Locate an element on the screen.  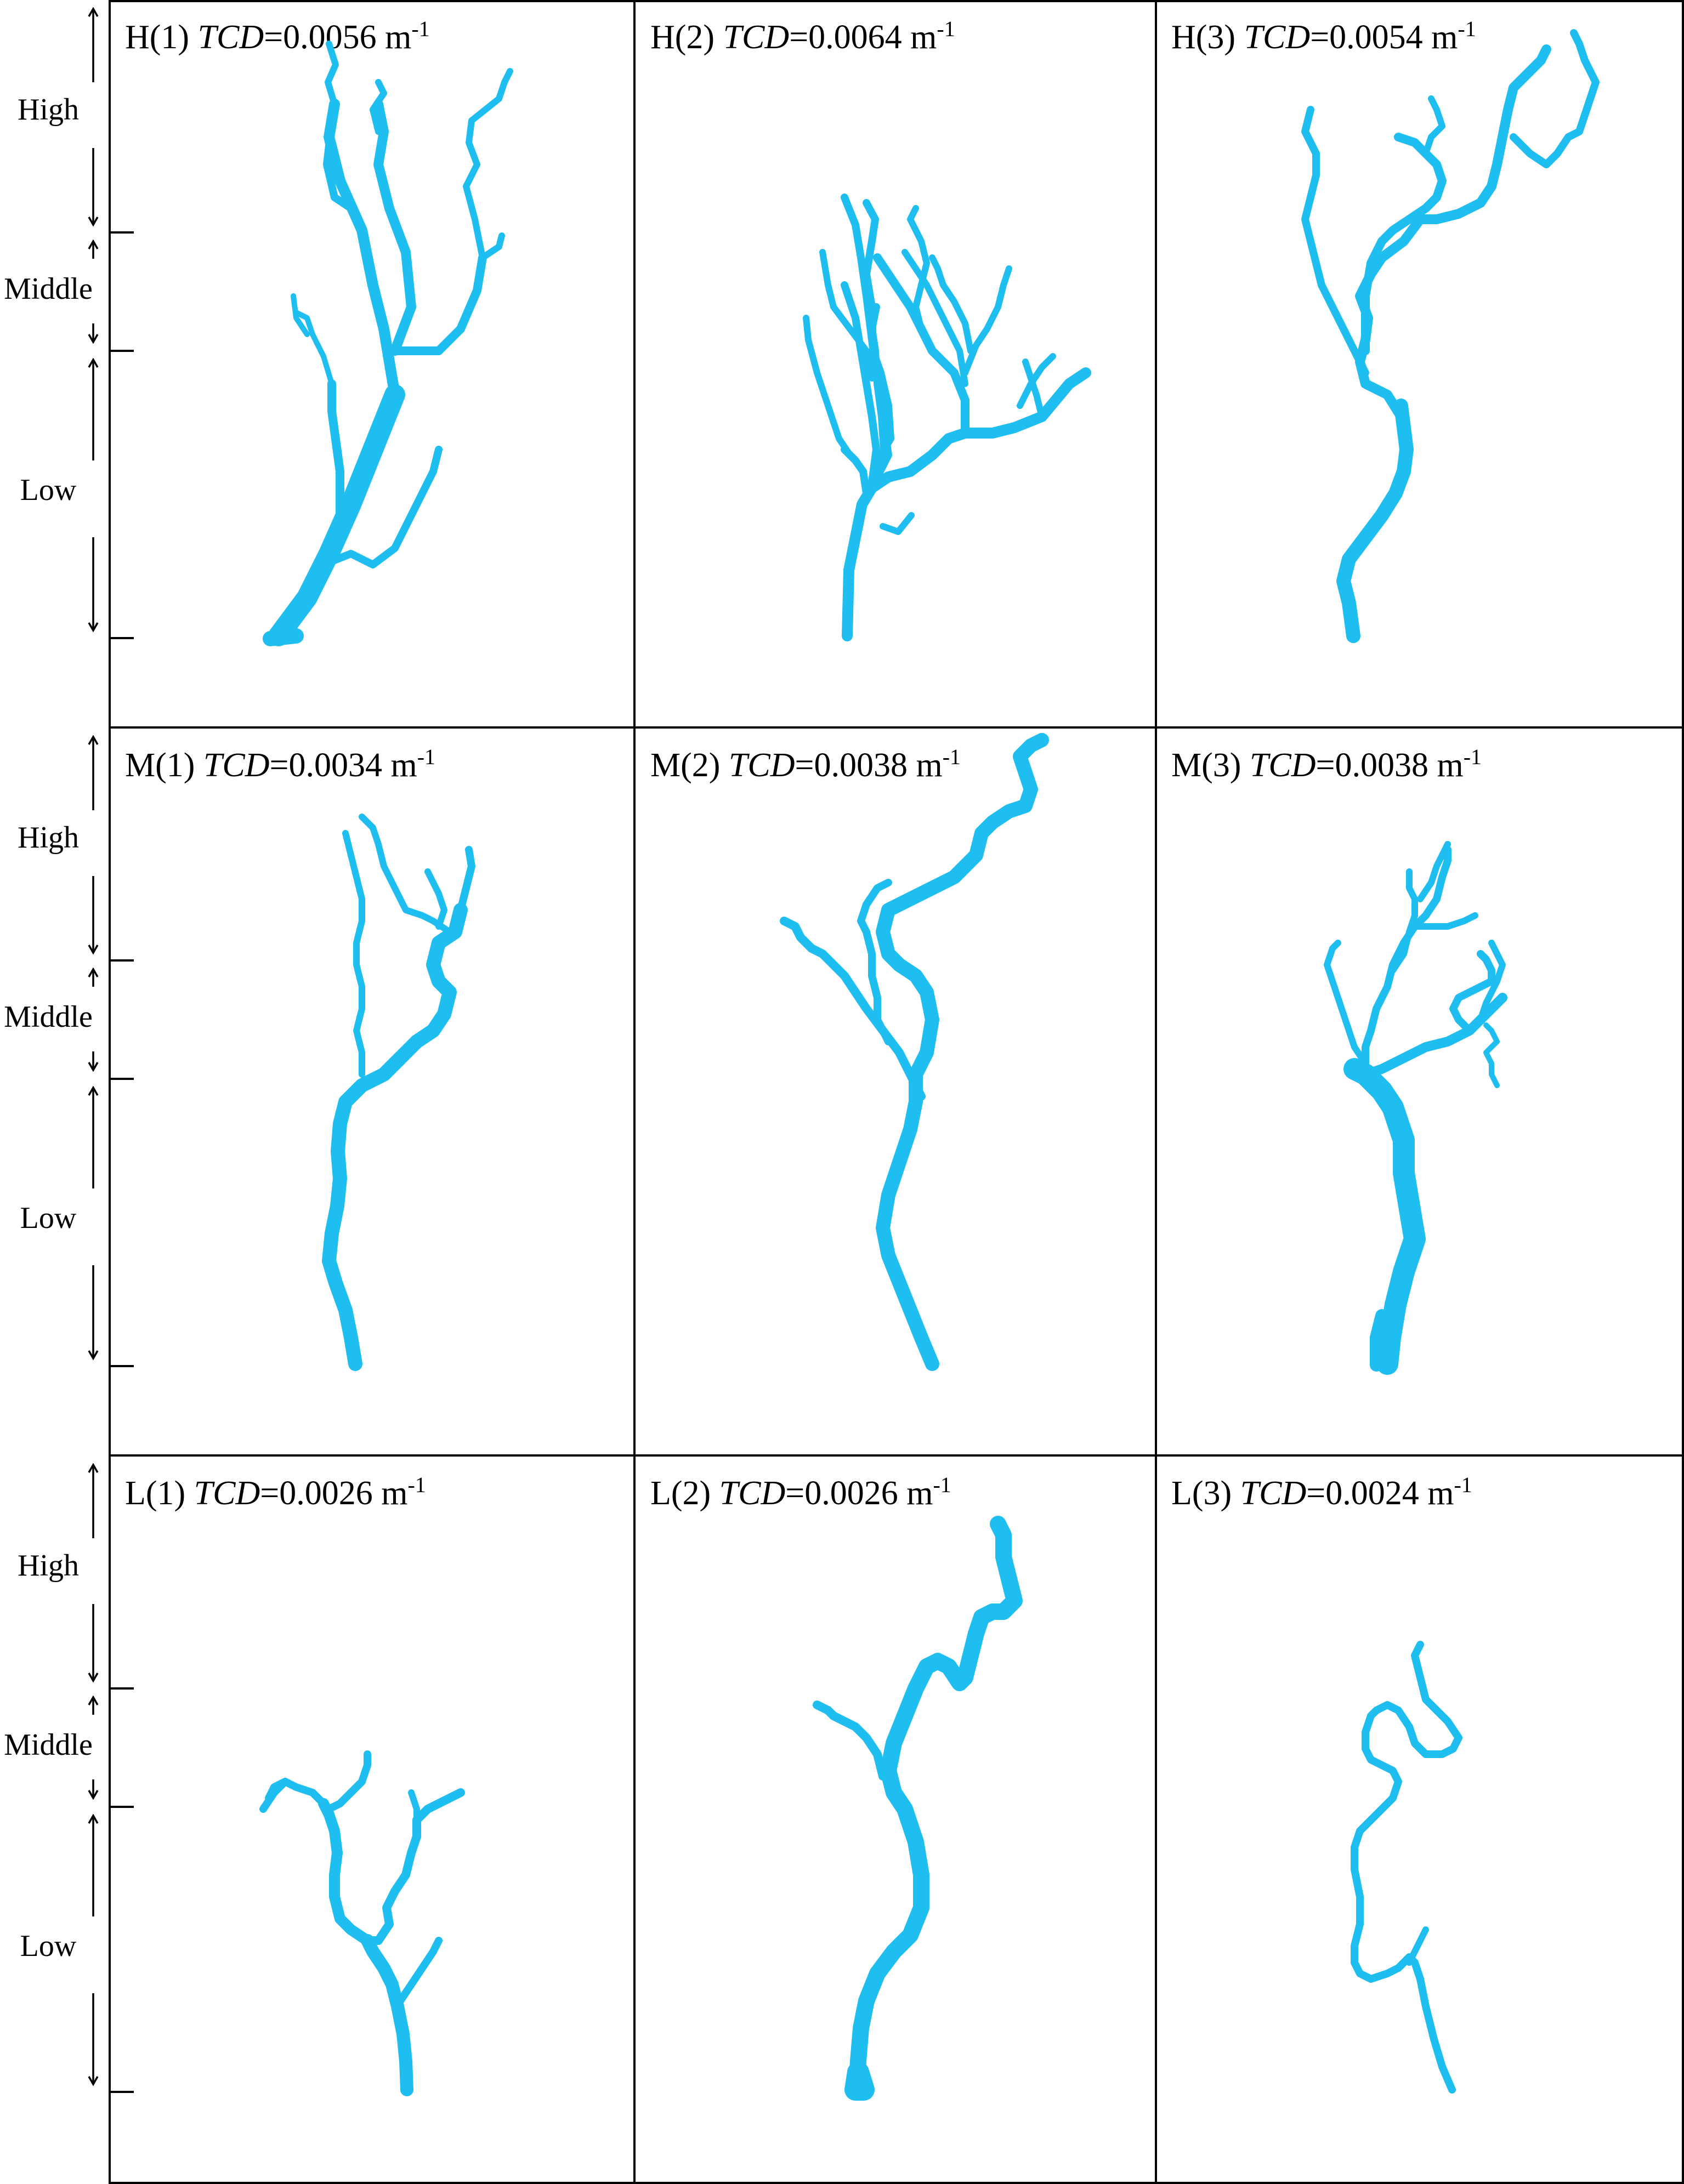
river-network-l1 is located at coordinates (362, 1923).